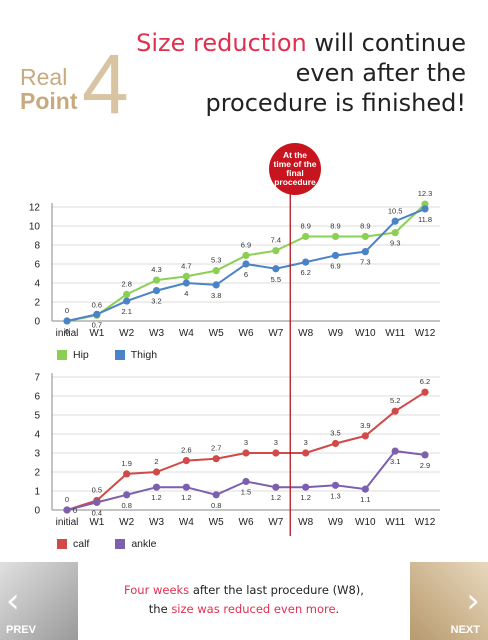  I want to click on callout-line-1: At the, so click(295, 155).